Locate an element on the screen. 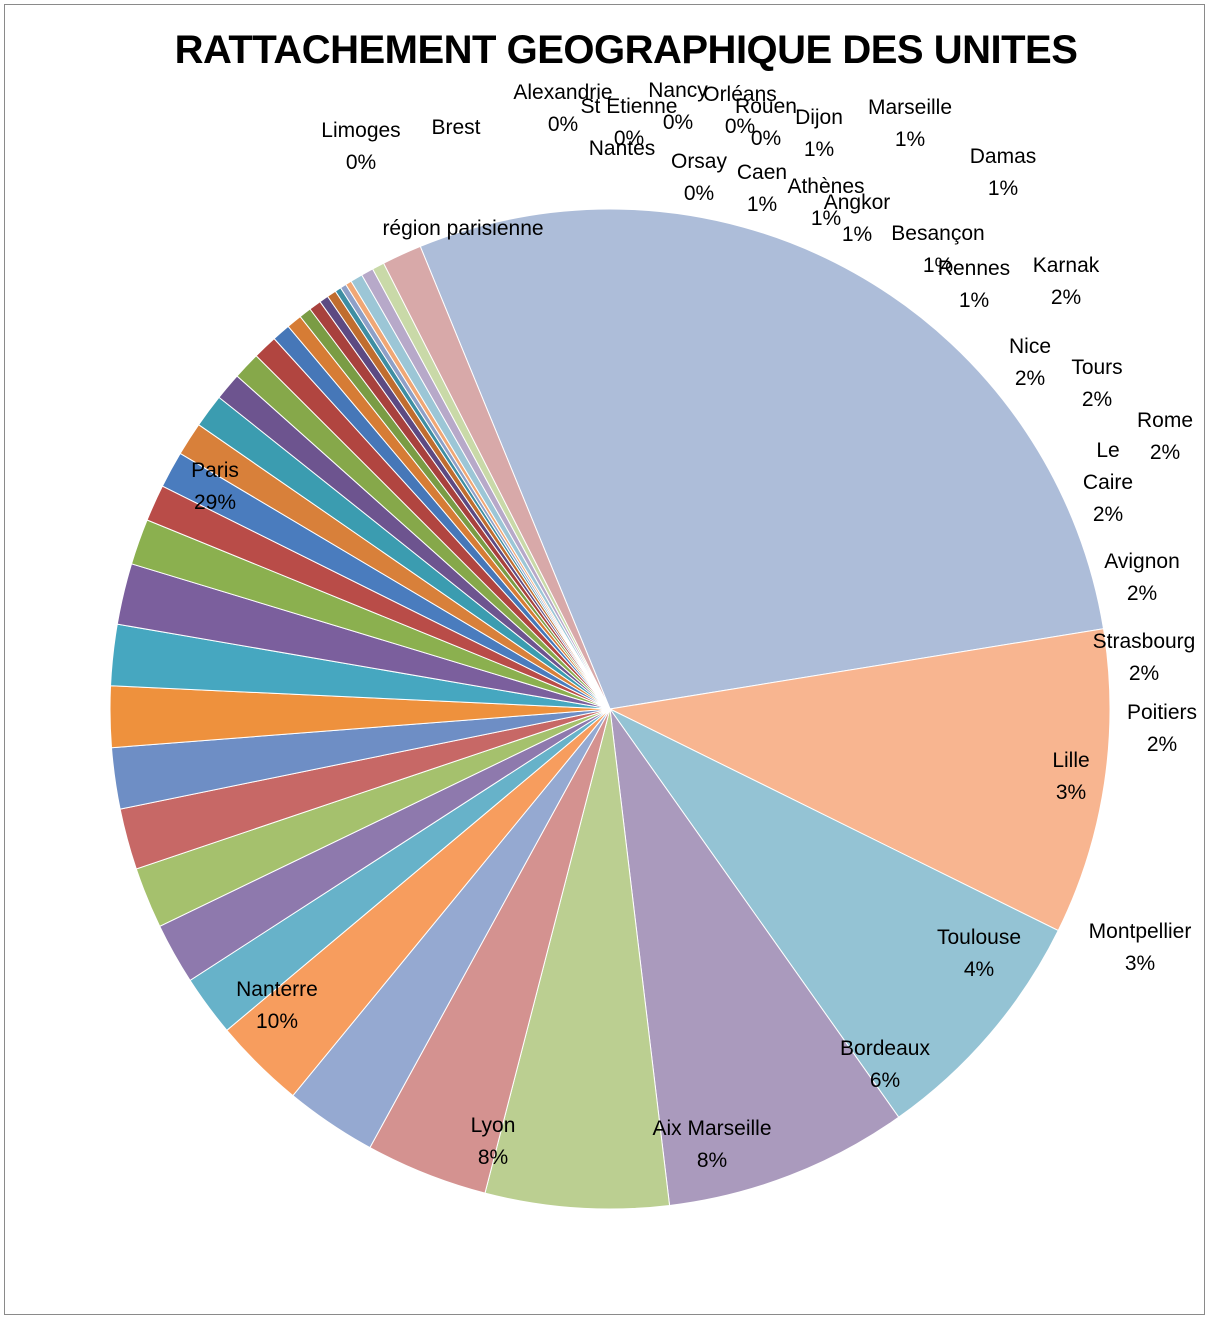  slice-label-rome: Rome 2% is located at coordinates (1165, 436).